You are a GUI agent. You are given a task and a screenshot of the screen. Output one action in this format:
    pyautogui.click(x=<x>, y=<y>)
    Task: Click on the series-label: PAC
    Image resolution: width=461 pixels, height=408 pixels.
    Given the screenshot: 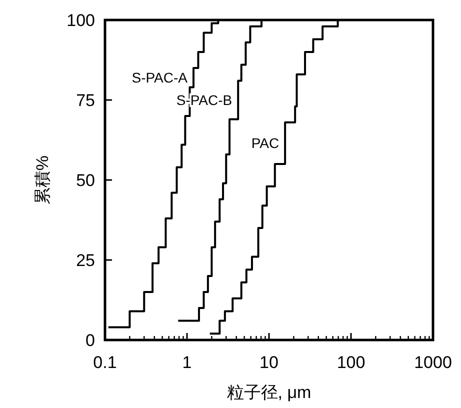 What is the action you would take?
    pyautogui.click(x=265, y=143)
    